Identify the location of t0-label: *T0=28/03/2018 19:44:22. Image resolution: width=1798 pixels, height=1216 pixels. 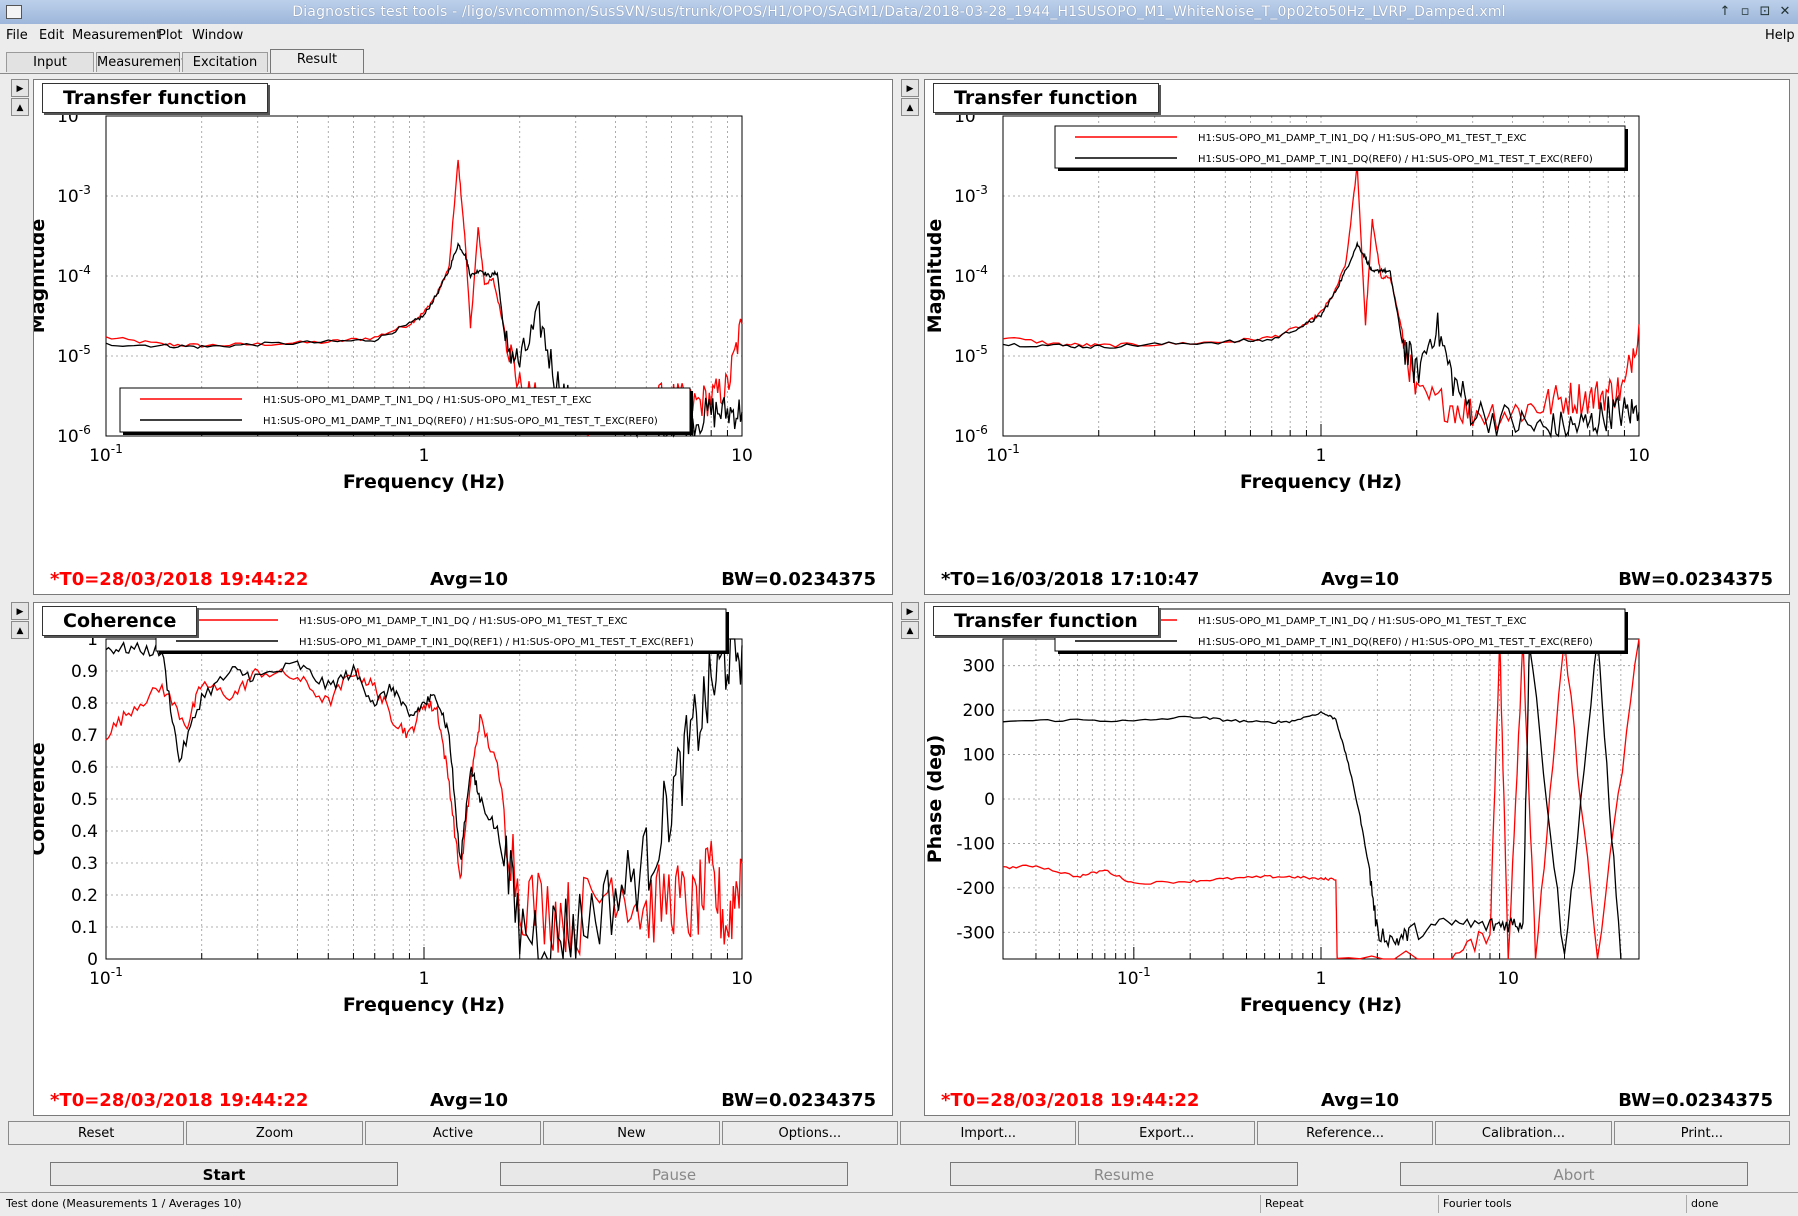
(179, 1100).